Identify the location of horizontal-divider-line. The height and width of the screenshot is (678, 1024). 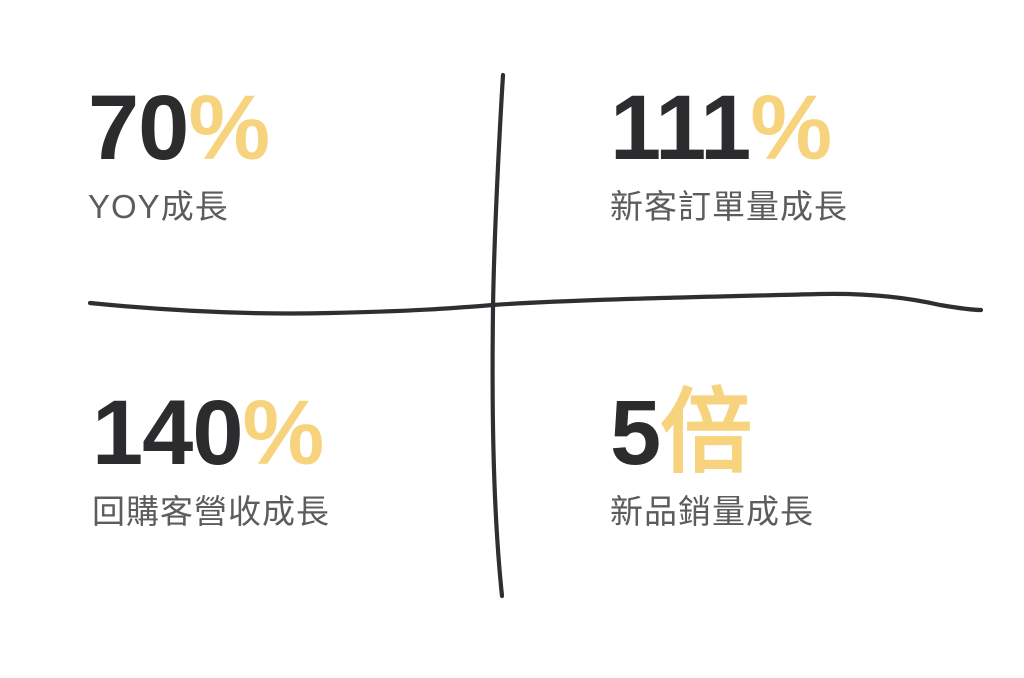
(535, 303).